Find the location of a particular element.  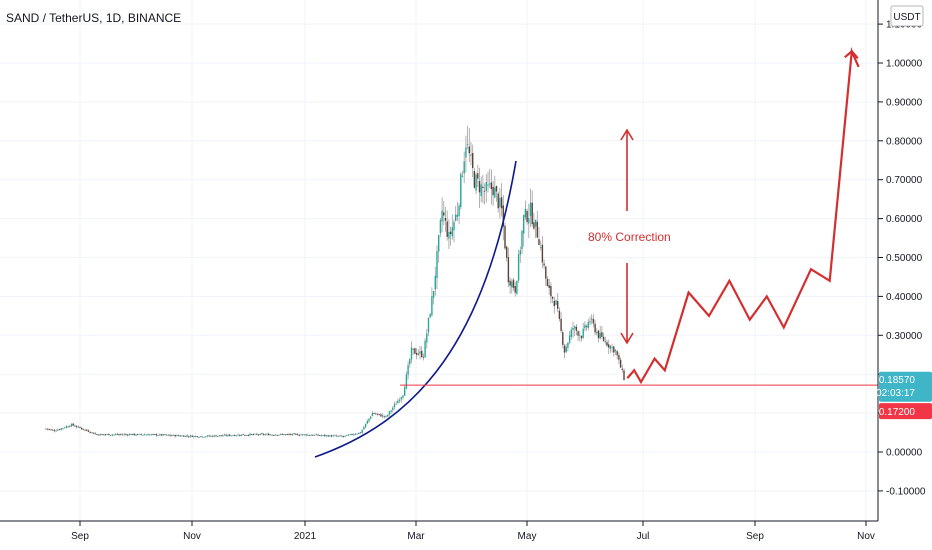

correction-arrow is located at coordinates (627, 236).